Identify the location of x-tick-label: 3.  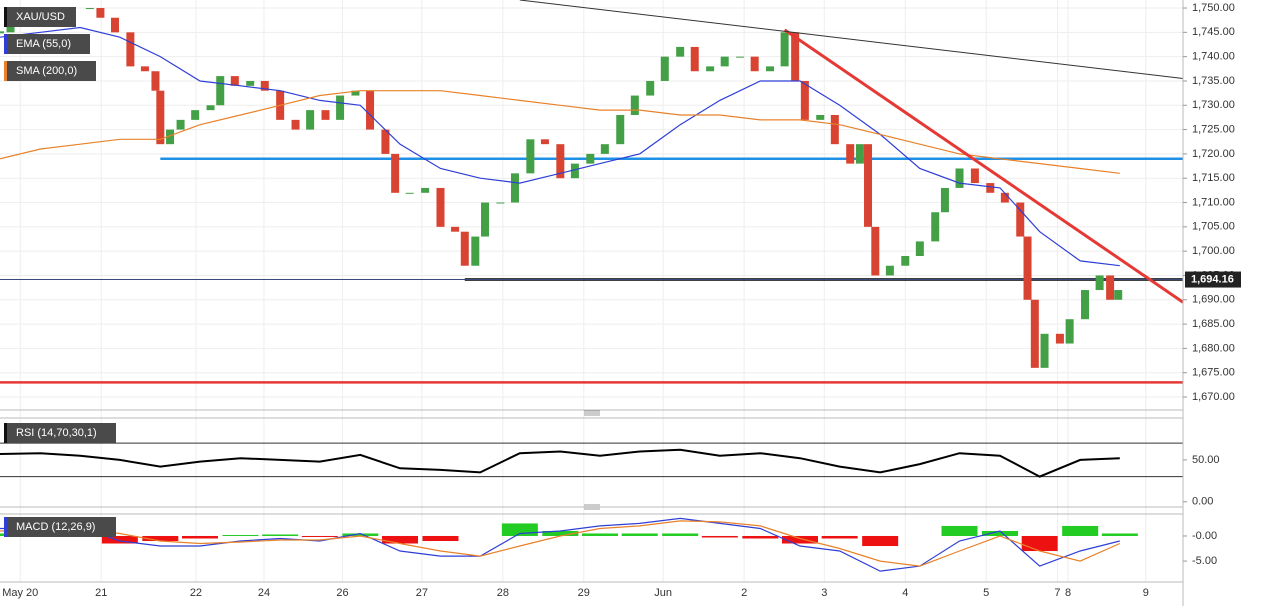
(824, 593).